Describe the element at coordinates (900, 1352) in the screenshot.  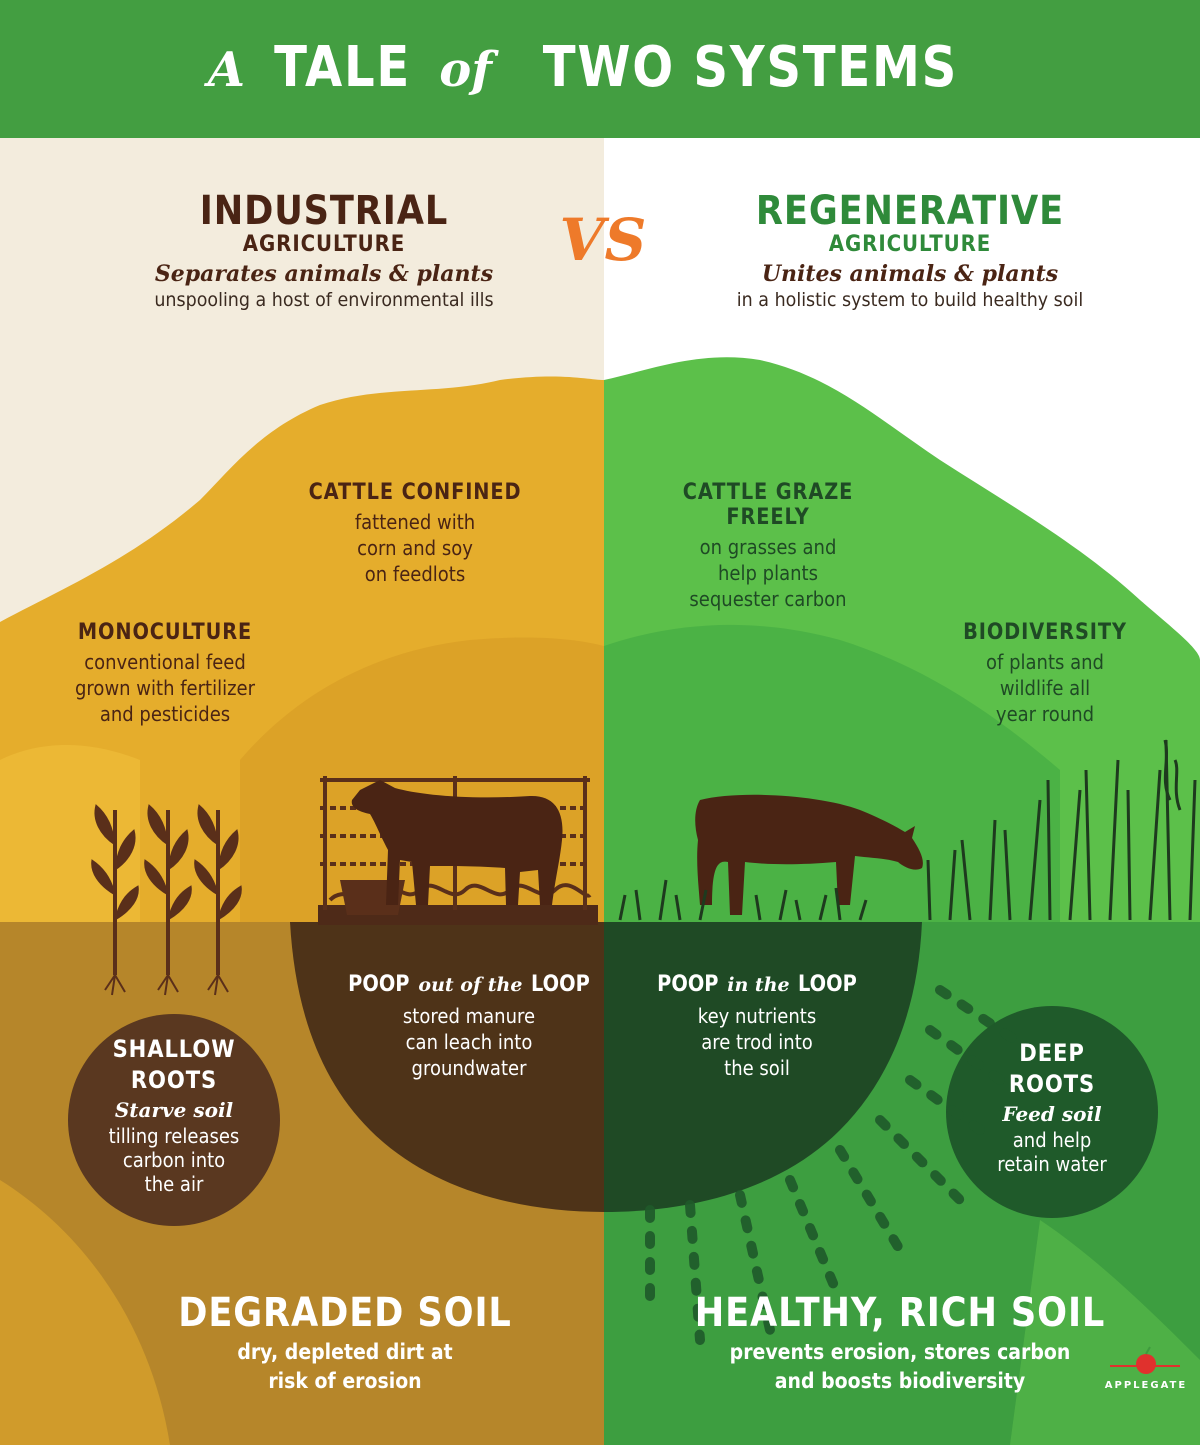
I see `healthy-soil-line-1: prevents erosion, stores carbon` at that location.